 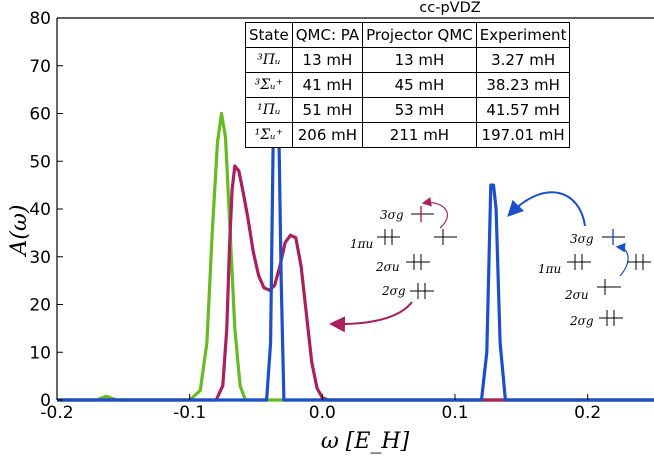 I want to click on table-header: QMC: PA, so click(x=327, y=35).